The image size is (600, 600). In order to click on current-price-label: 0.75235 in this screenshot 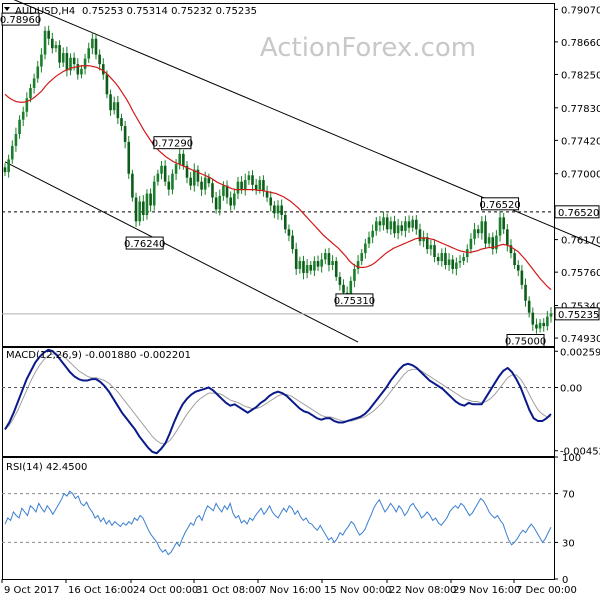, I will do `click(577, 314)`.